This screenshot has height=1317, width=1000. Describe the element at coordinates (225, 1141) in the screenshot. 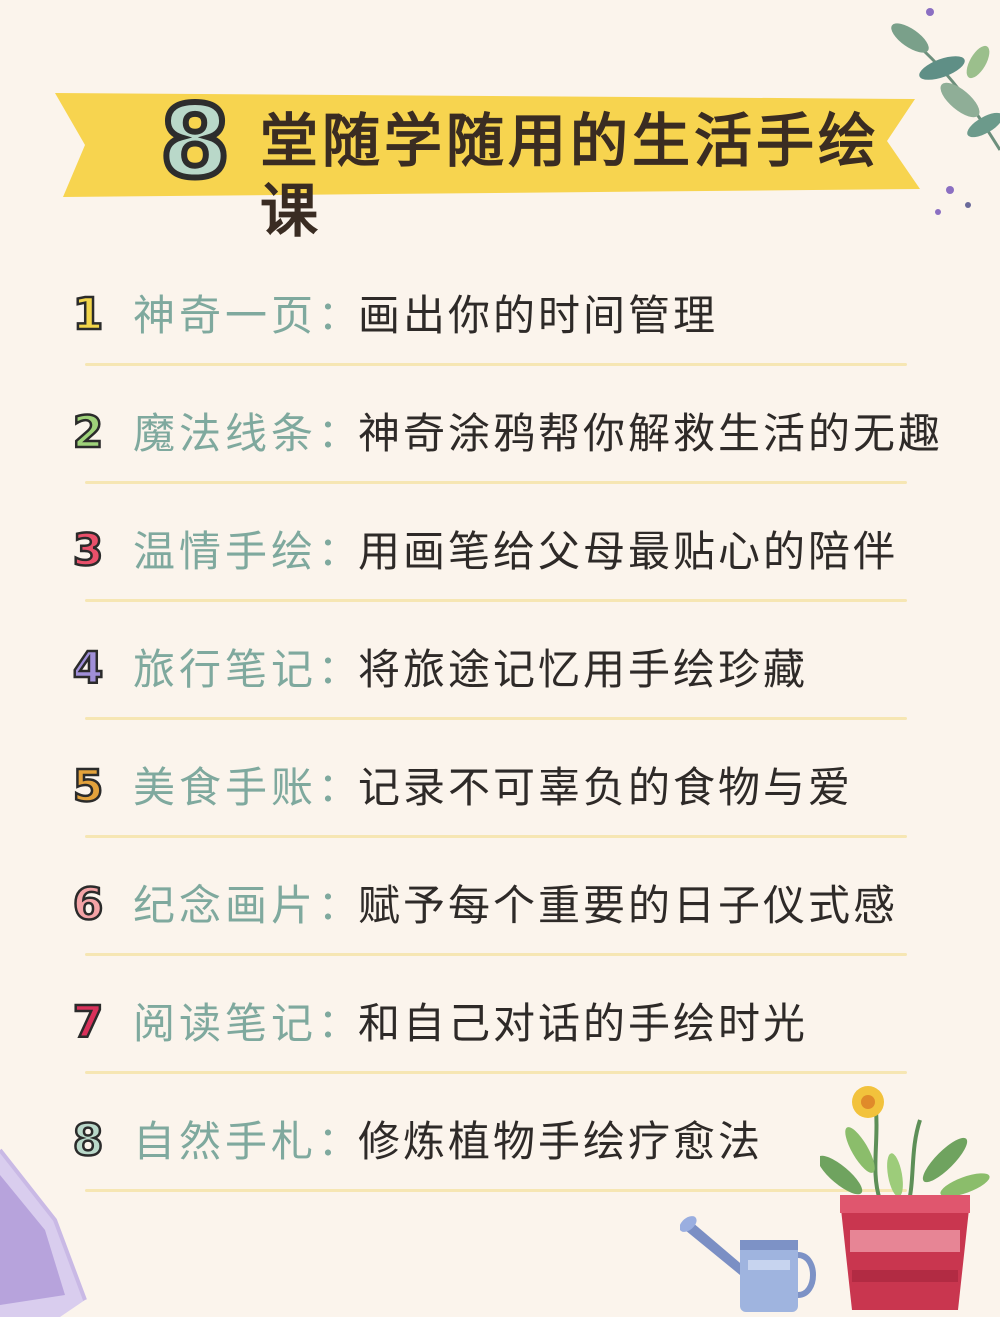

I see `item-category: 自然手札` at that location.